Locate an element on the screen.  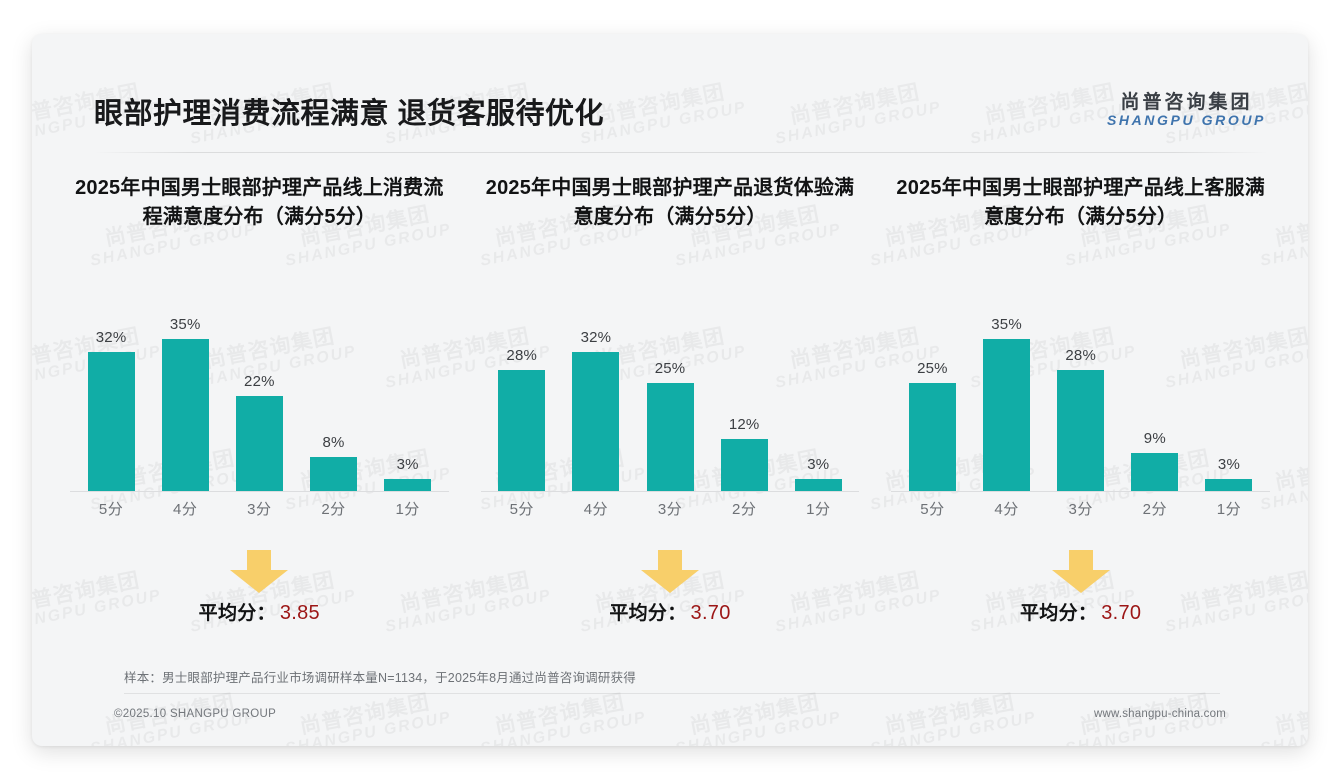
bar-chart: 28% 32% 25% 12% 3% 5分 4分 3分 2分 1分 is located at coordinates (670, 411).